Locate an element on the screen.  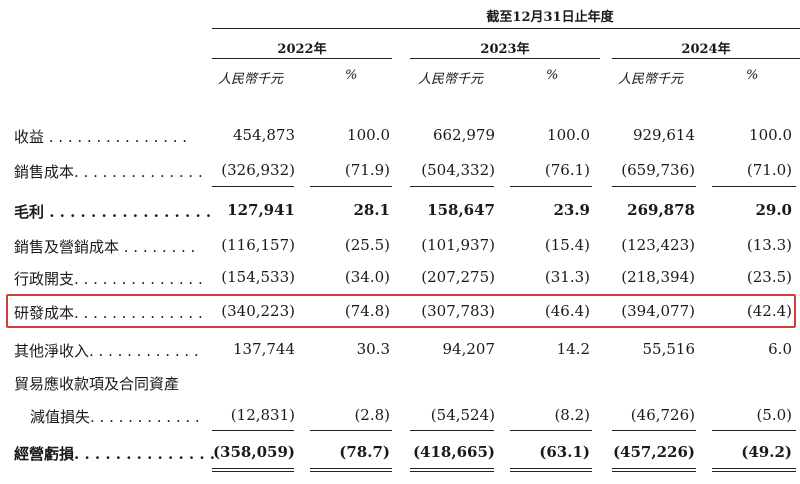
cell-admin-expenses-2024-pct: (23.5) is located at coordinates (769, 277).